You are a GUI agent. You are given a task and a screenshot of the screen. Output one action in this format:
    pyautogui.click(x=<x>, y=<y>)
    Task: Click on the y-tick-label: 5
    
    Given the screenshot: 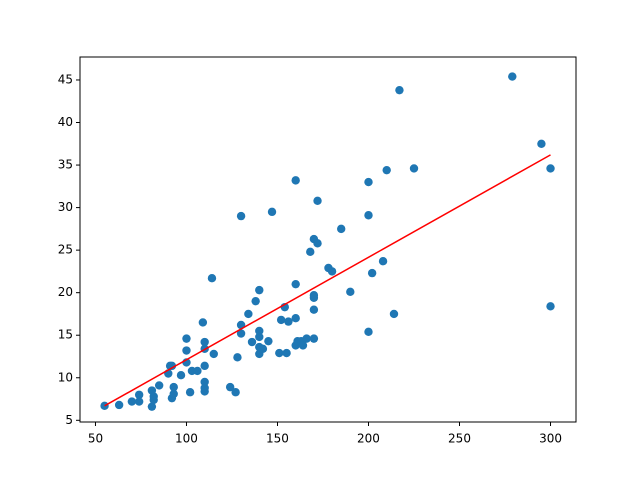 What is the action you would take?
    pyautogui.click(x=69, y=420)
    